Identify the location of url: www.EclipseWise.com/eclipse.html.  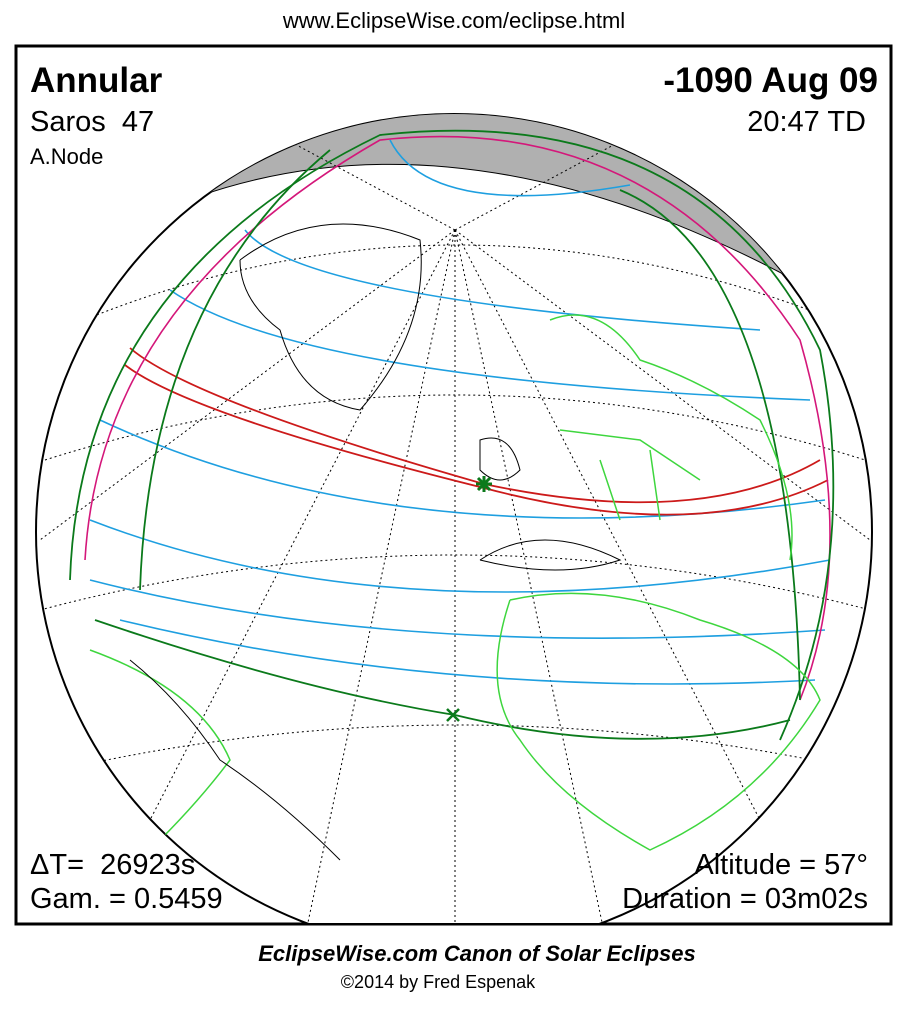
(453, 20).